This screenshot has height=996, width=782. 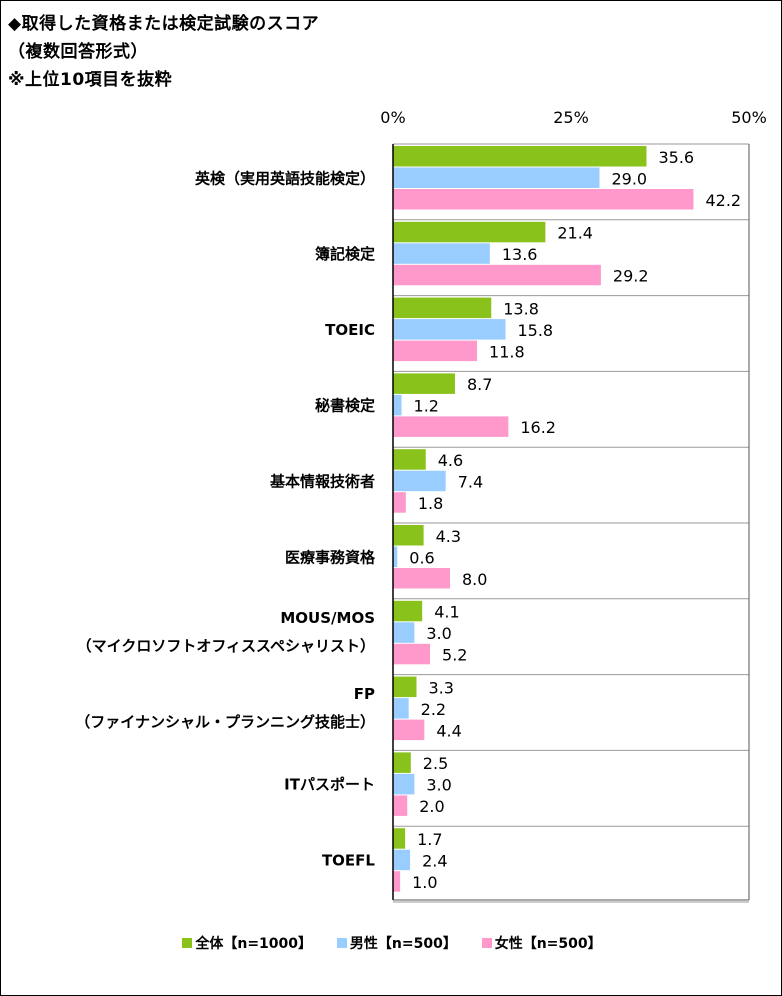 I want to click on value-label-female: 4.4, so click(x=448, y=730).